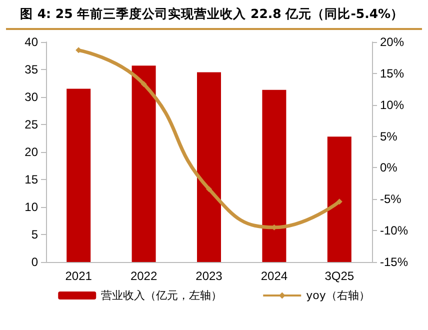 Image resolution: width=428 pixels, height=330 pixels. I want to click on legend-label: 营业收入（亿元，左轴）, so click(161, 295).